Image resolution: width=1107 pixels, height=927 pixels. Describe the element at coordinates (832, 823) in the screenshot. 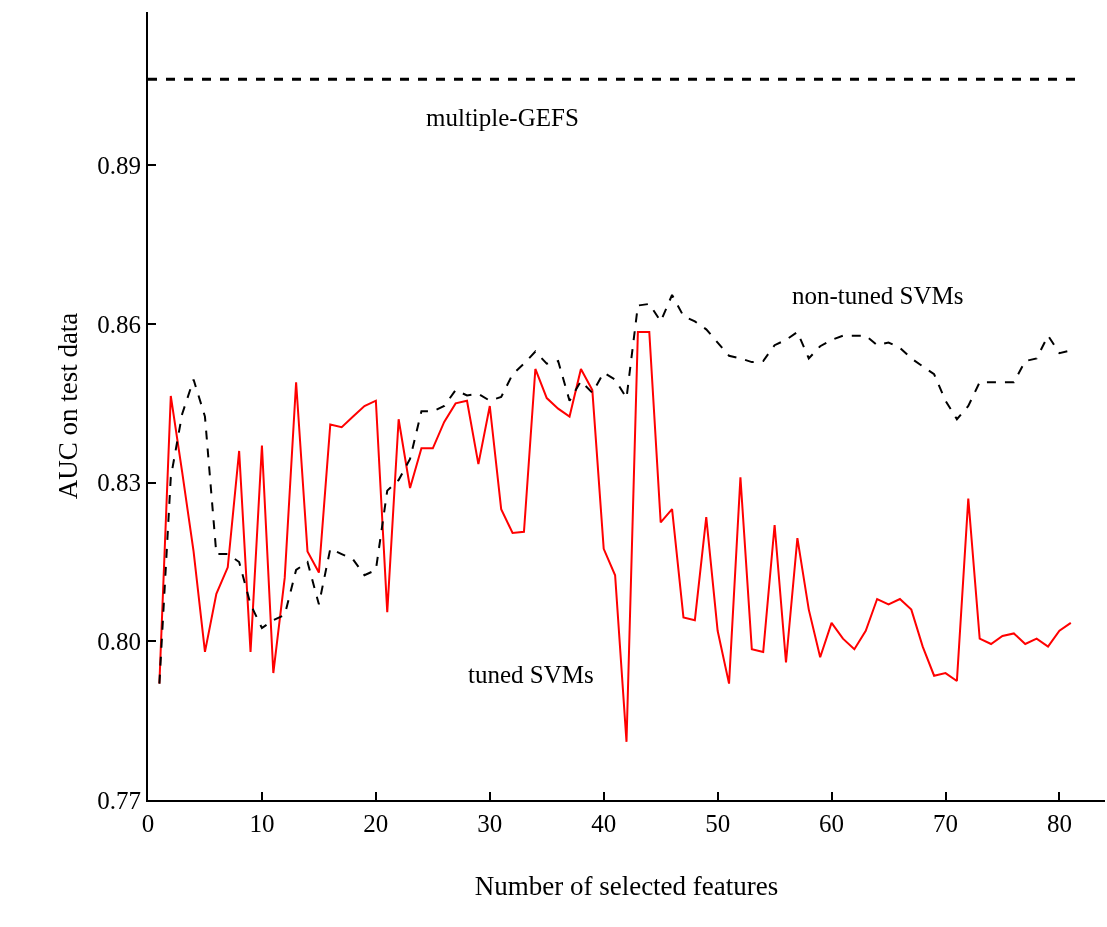

I see `x-tick-label: 60` at that location.